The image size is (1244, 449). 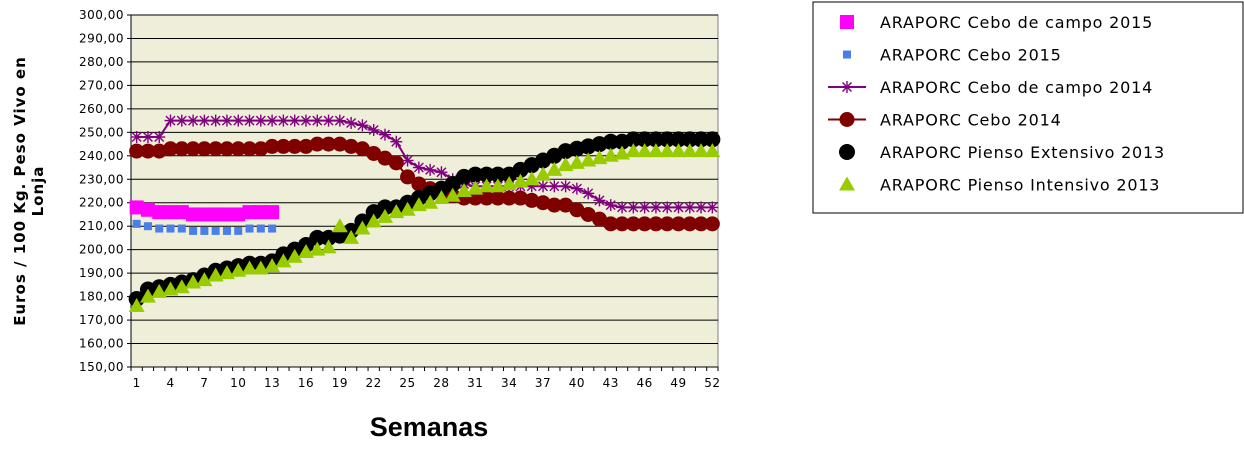 What do you see at coordinates (407, 383) in the screenshot?
I see `x-tick-label: 25` at bounding box center [407, 383].